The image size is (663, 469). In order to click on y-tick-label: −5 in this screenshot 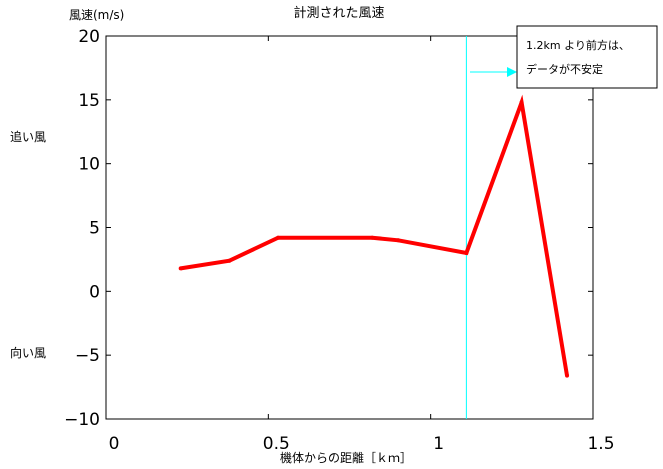, I will do `click(87, 356)`.